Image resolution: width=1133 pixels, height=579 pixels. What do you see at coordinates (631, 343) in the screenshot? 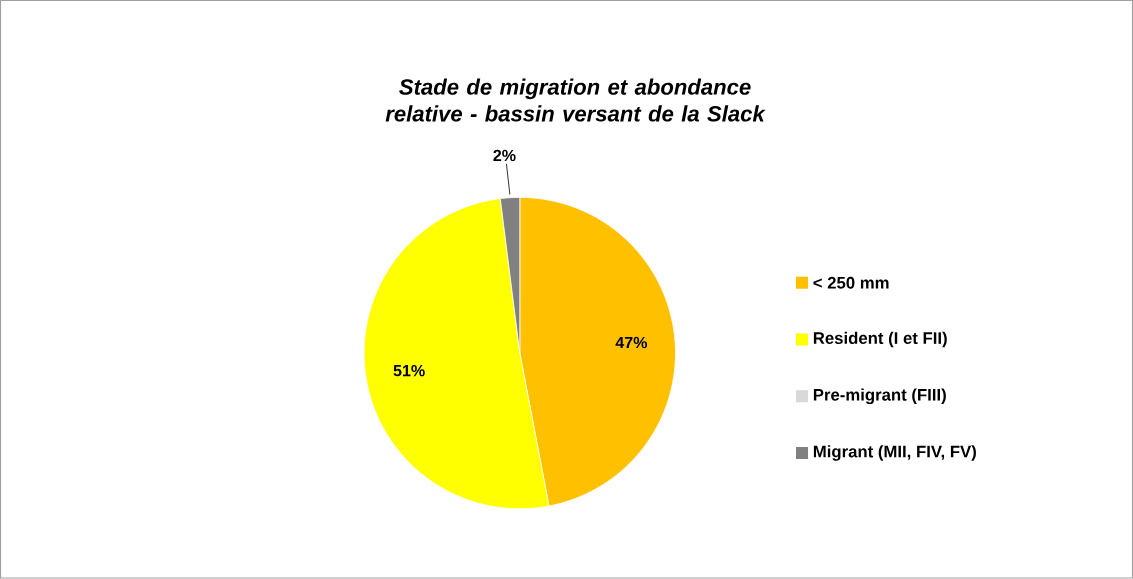
I see `data-label: 47%` at bounding box center [631, 343].